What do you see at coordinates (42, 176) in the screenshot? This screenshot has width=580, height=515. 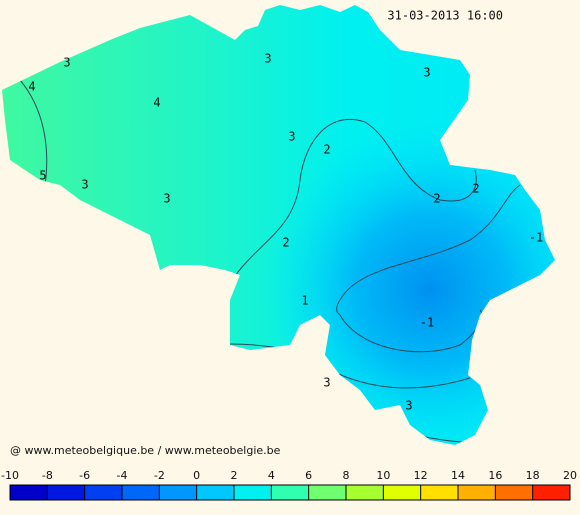 I see `contour-label: 5` at bounding box center [42, 176].